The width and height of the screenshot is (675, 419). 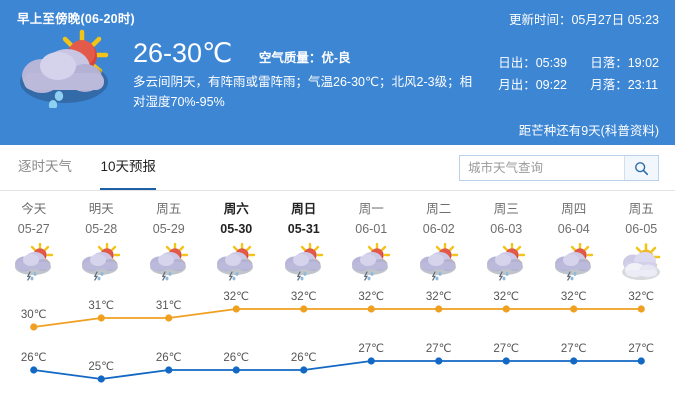 I want to click on forecast-day-column: 周三 06-03, so click(x=507, y=236).